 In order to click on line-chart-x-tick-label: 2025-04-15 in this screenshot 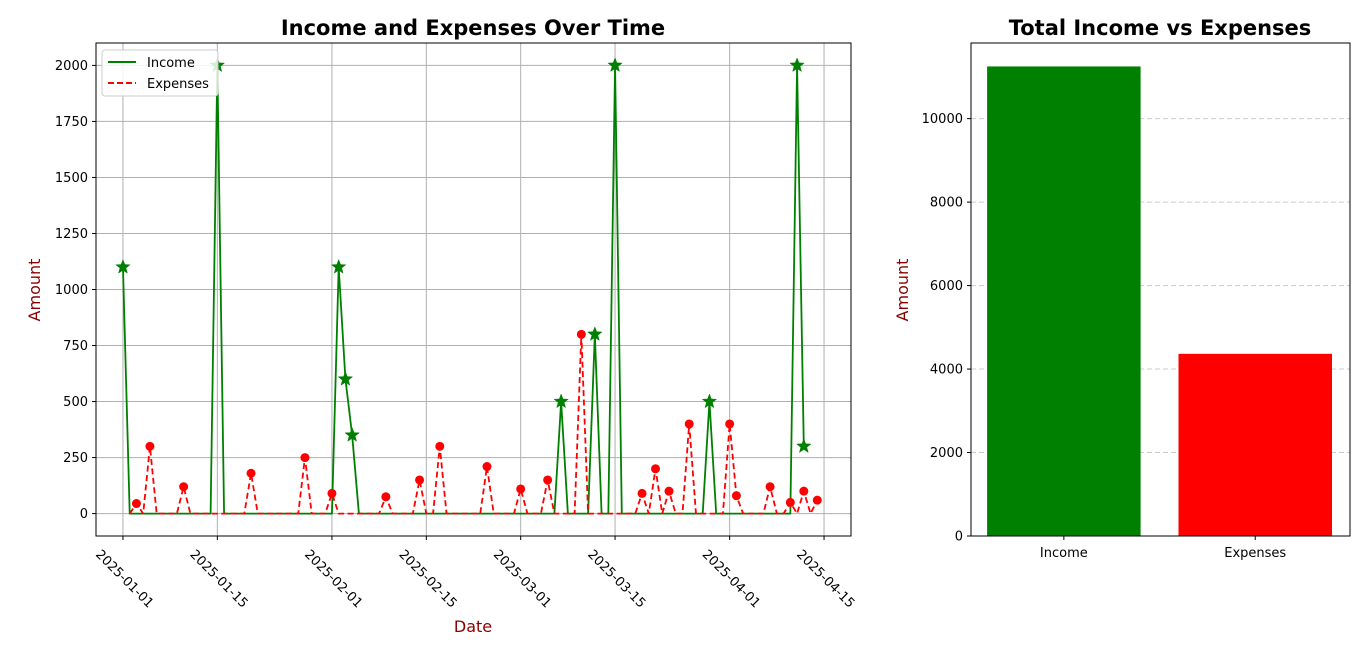, I will do `click(825, 579)`.